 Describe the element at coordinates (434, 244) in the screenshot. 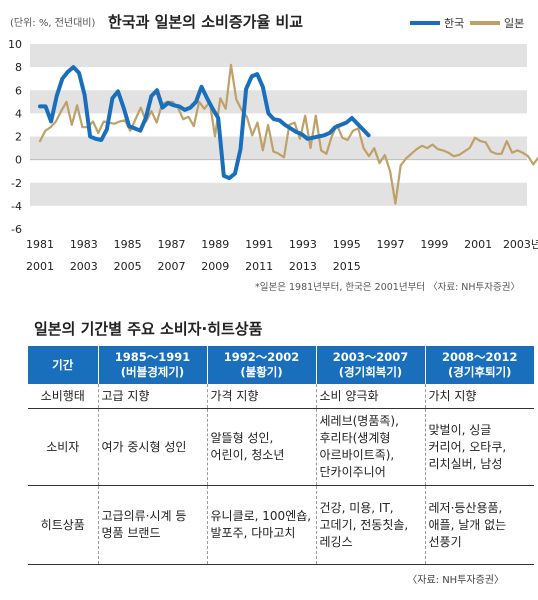

I see `x-tick-label-japan: 1999` at that location.